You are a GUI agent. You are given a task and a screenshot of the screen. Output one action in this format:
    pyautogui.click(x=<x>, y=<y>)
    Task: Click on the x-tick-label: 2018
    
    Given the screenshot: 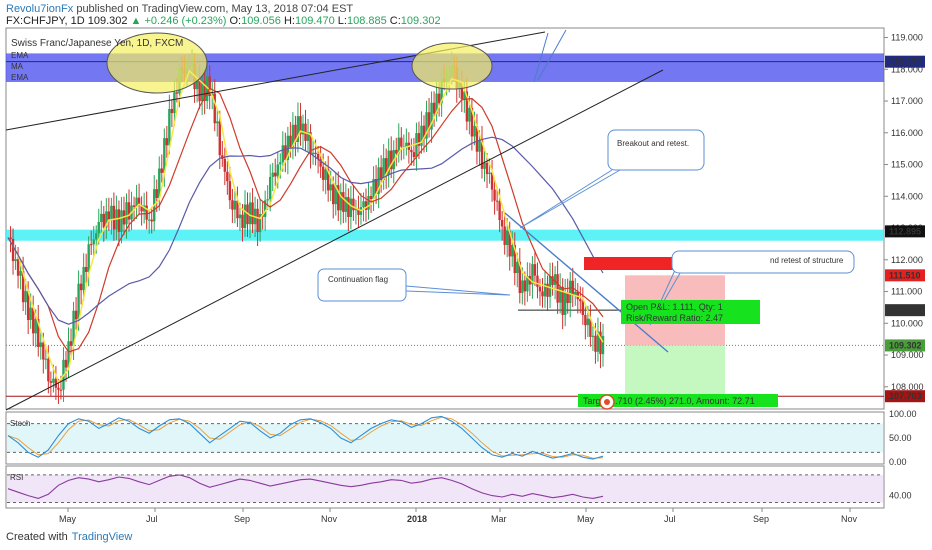 What is the action you would take?
    pyautogui.click(x=417, y=519)
    